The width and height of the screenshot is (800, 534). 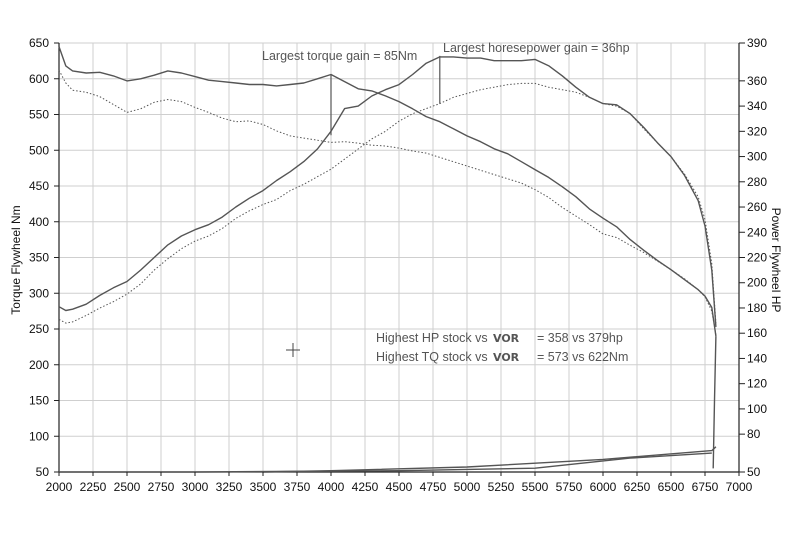 I want to click on y-left-tick-label: 550, so click(x=39, y=115).